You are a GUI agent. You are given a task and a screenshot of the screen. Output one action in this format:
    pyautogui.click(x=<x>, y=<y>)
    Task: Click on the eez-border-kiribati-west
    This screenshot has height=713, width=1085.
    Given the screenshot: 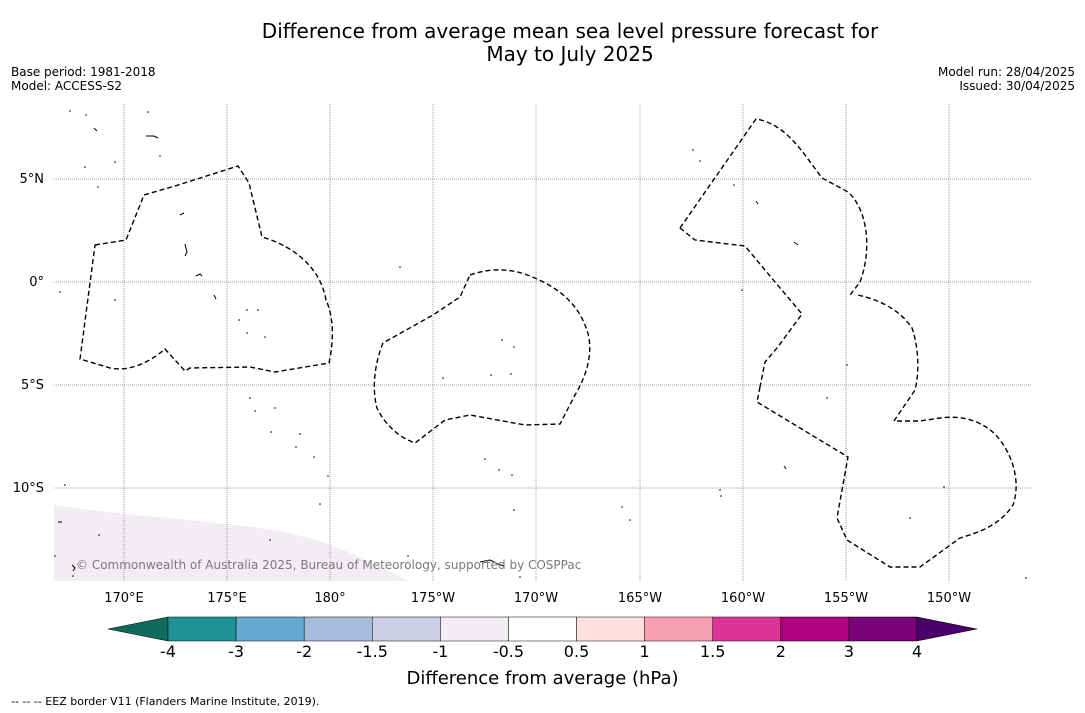 What is the action you would take?
    pyautogui.click(x=206, y=269)
    